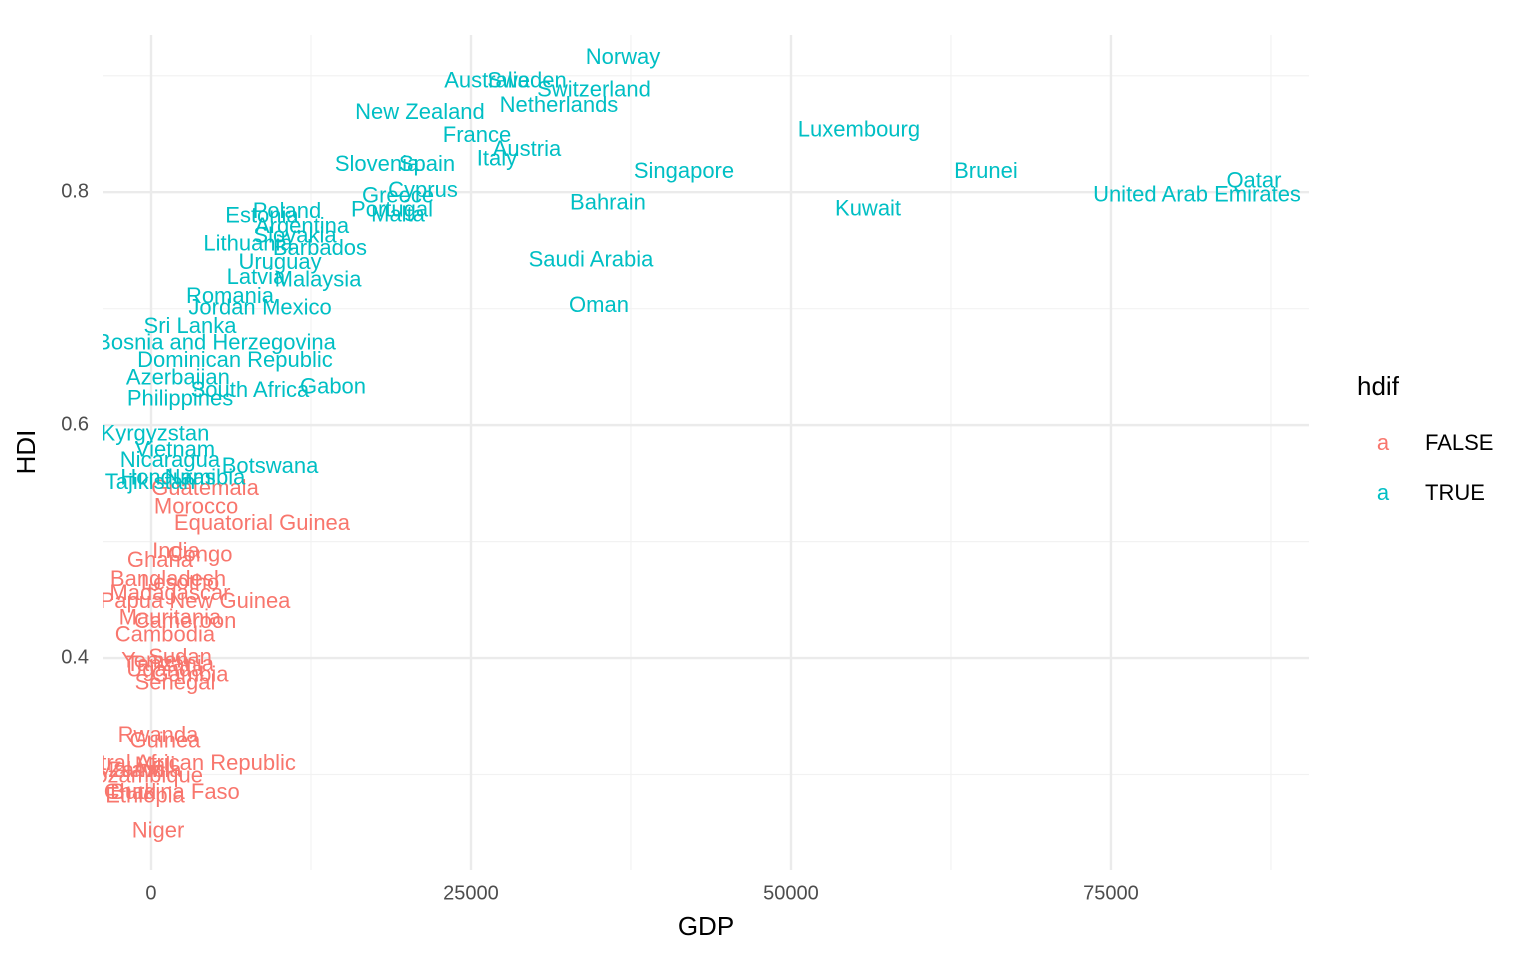 This screenshot has width=1530, height=976. Describe the element at coordinates (623, 56) in the screenshot. I see `point-label: Norway` at that location.